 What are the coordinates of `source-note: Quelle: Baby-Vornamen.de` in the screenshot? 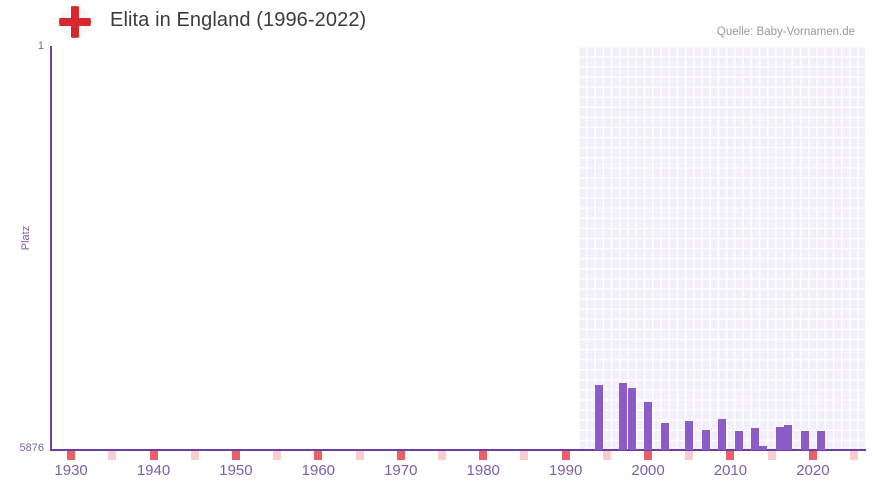 It's located at (785, 32).